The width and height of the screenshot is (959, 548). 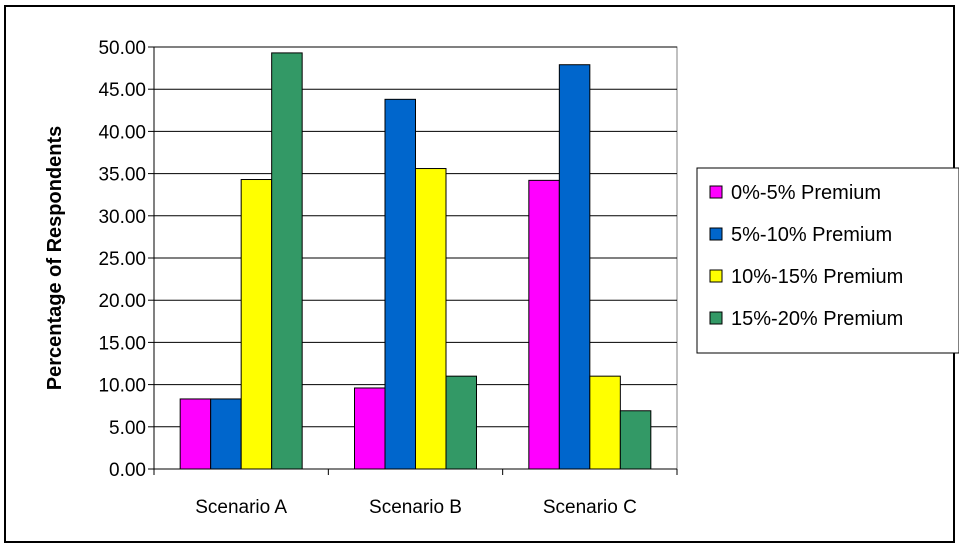 I want to click on y-tick-label: 0.00, so click(x=127, y=470).